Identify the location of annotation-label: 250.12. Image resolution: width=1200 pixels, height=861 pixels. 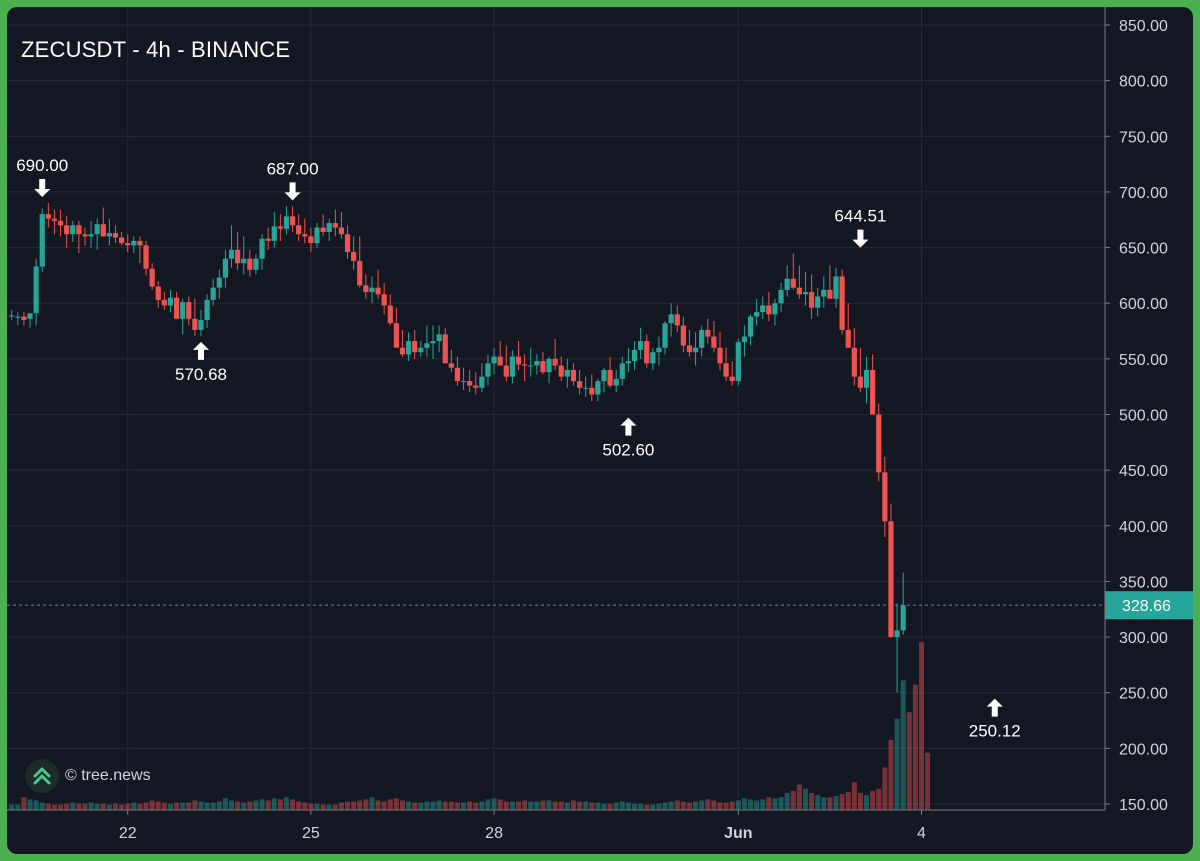
(995, 731).